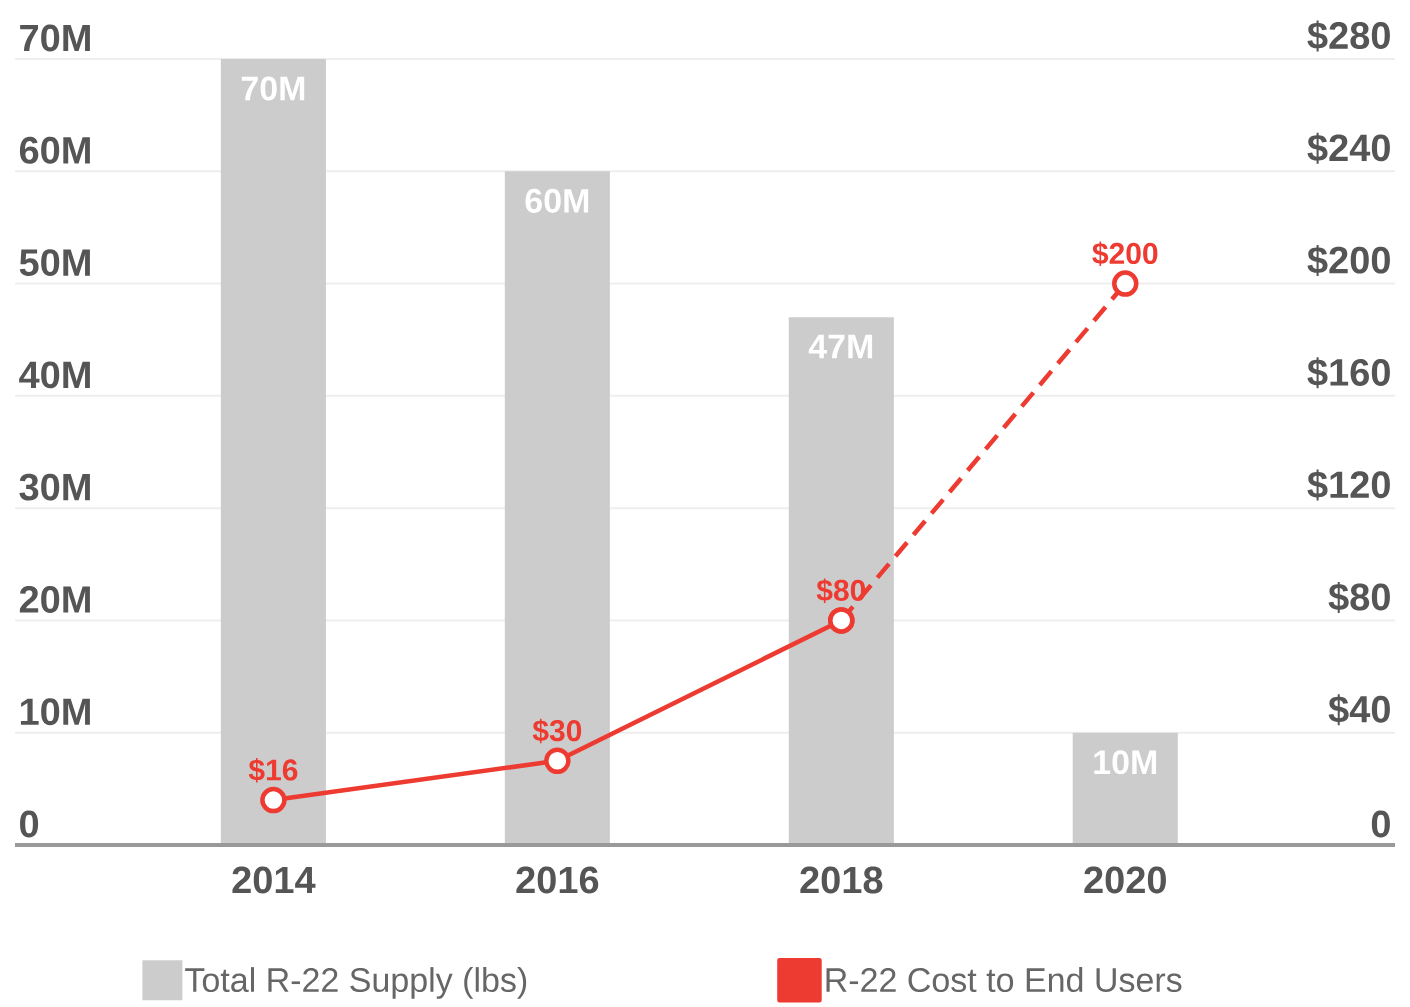  Describe the element at coordinates (356, 983) in the screenshot. I see `legend-label: Total R-22 Supply (lbs)` at that location.